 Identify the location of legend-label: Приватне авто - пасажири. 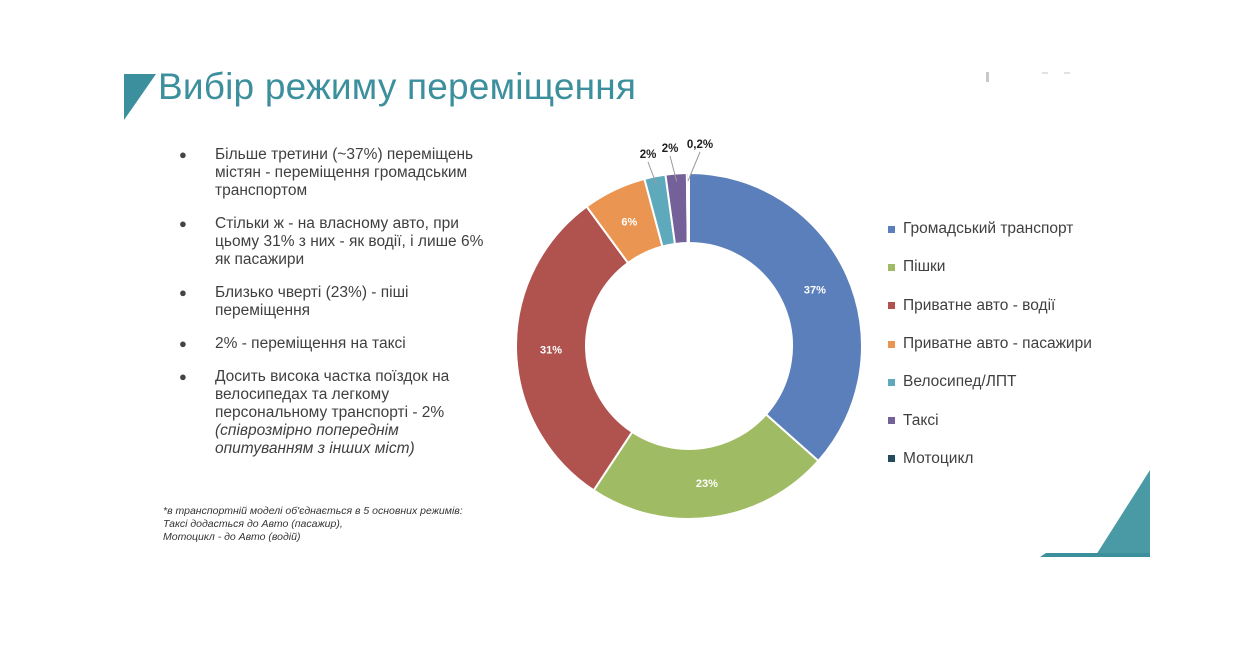
(997, 344).